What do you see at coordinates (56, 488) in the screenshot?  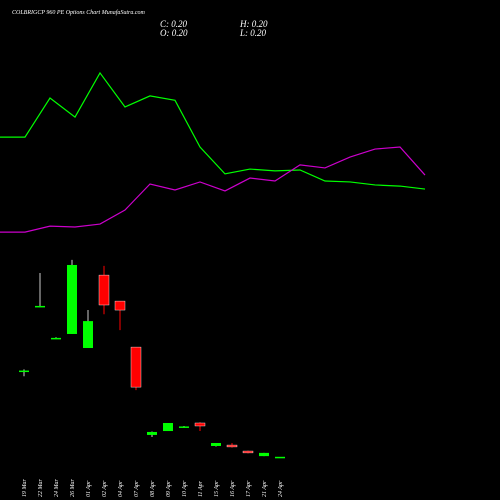 I see `x-tick-label: 24 Mar` at bounding box center [56, 488].